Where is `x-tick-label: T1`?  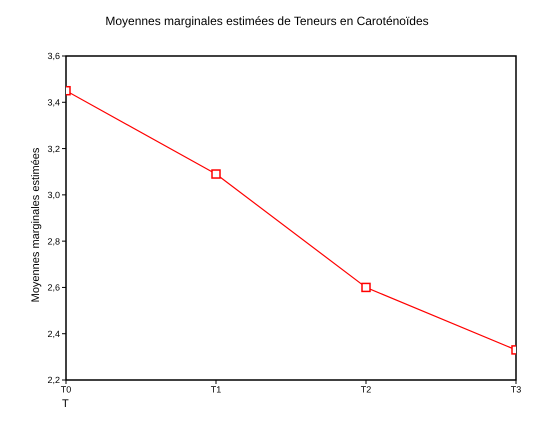 x-tick-label: T1 is located at coordinates (216, 389).